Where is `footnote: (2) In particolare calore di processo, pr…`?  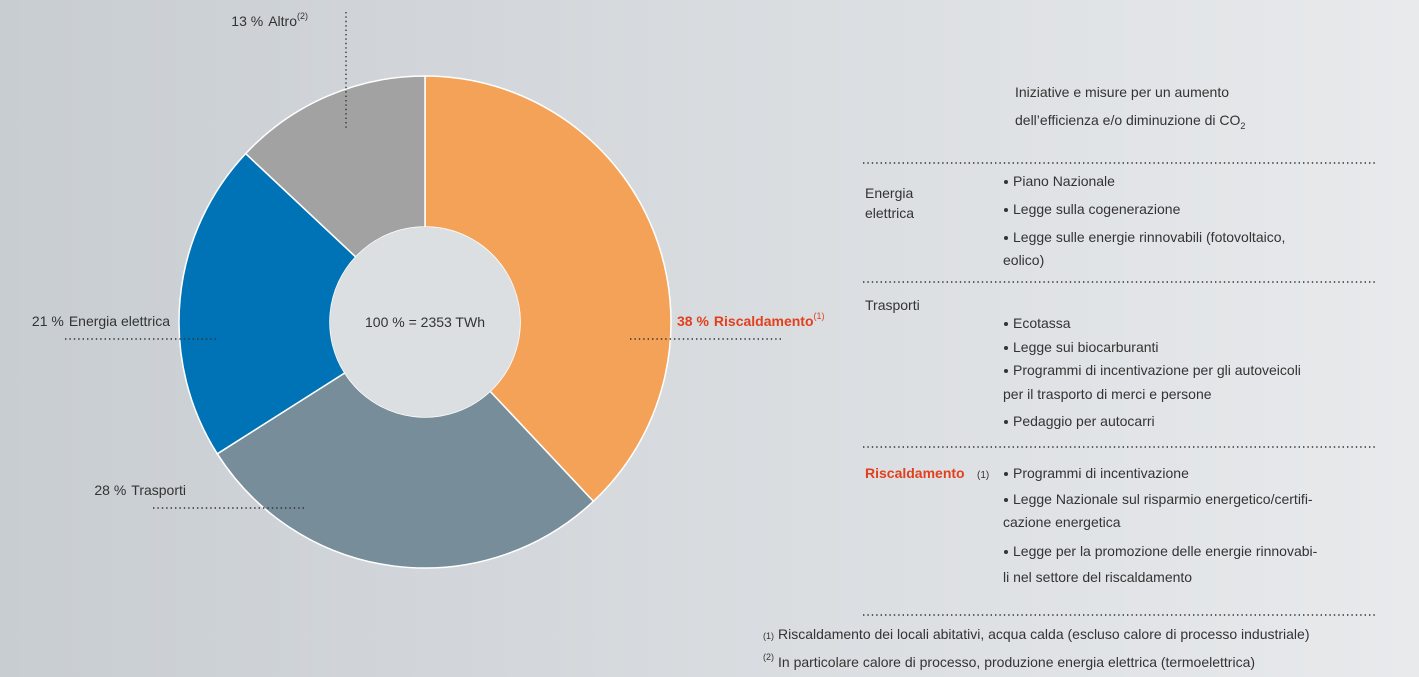 footnote: (2) In particolare calore di processo, pr… is located at coordinates (1009, 661).